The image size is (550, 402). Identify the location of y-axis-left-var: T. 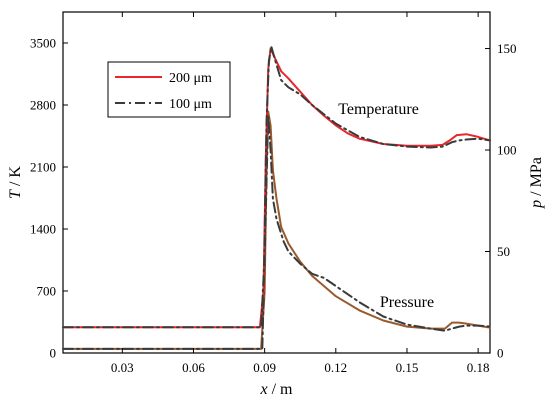
(15, 194).